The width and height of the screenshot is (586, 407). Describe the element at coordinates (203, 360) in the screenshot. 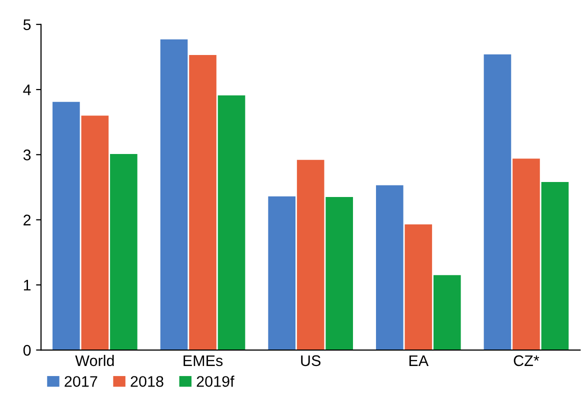

I see `x-tick-label: EMEs` at that location.